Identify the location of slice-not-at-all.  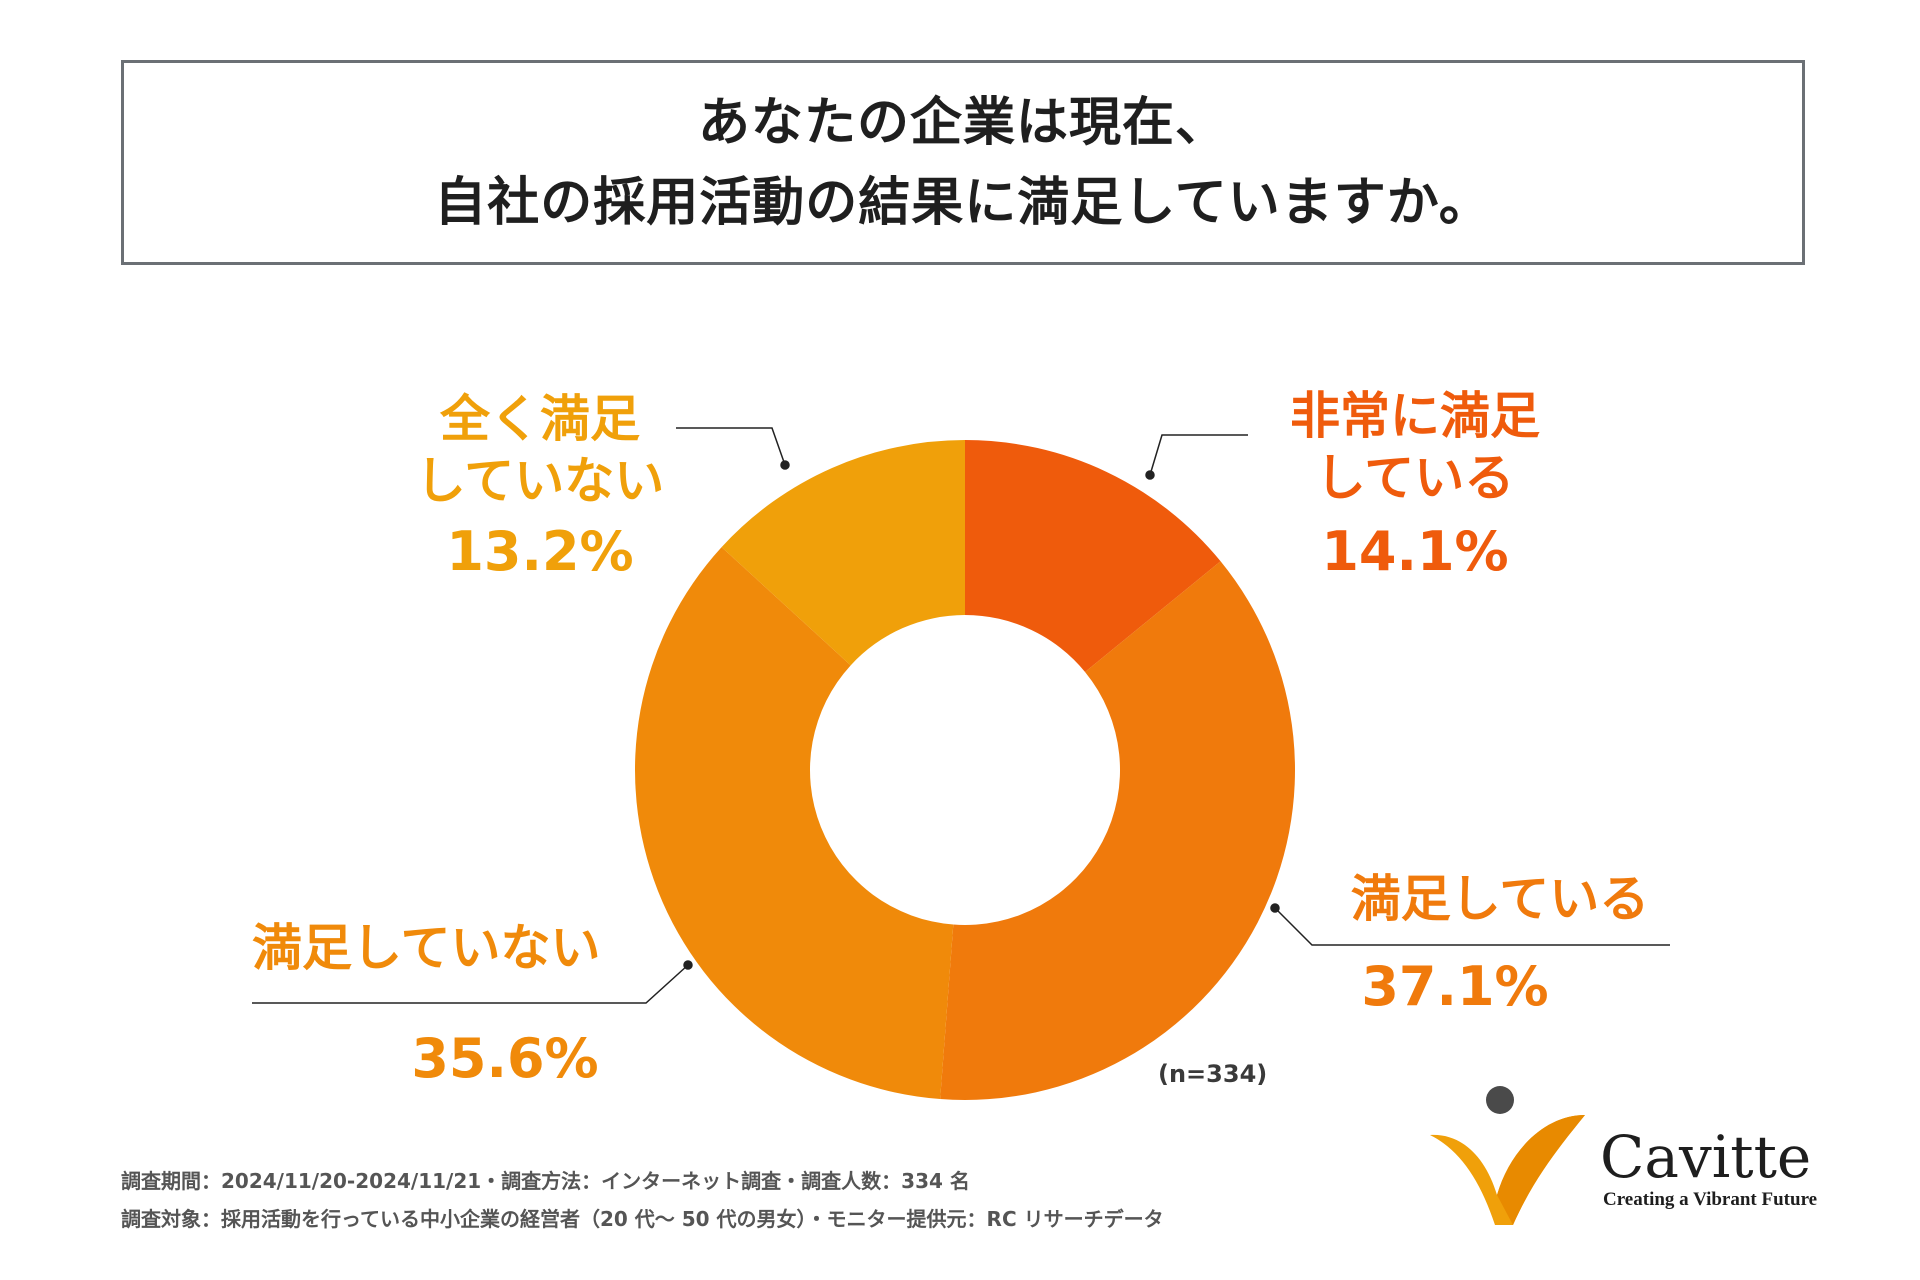
(843, 553).